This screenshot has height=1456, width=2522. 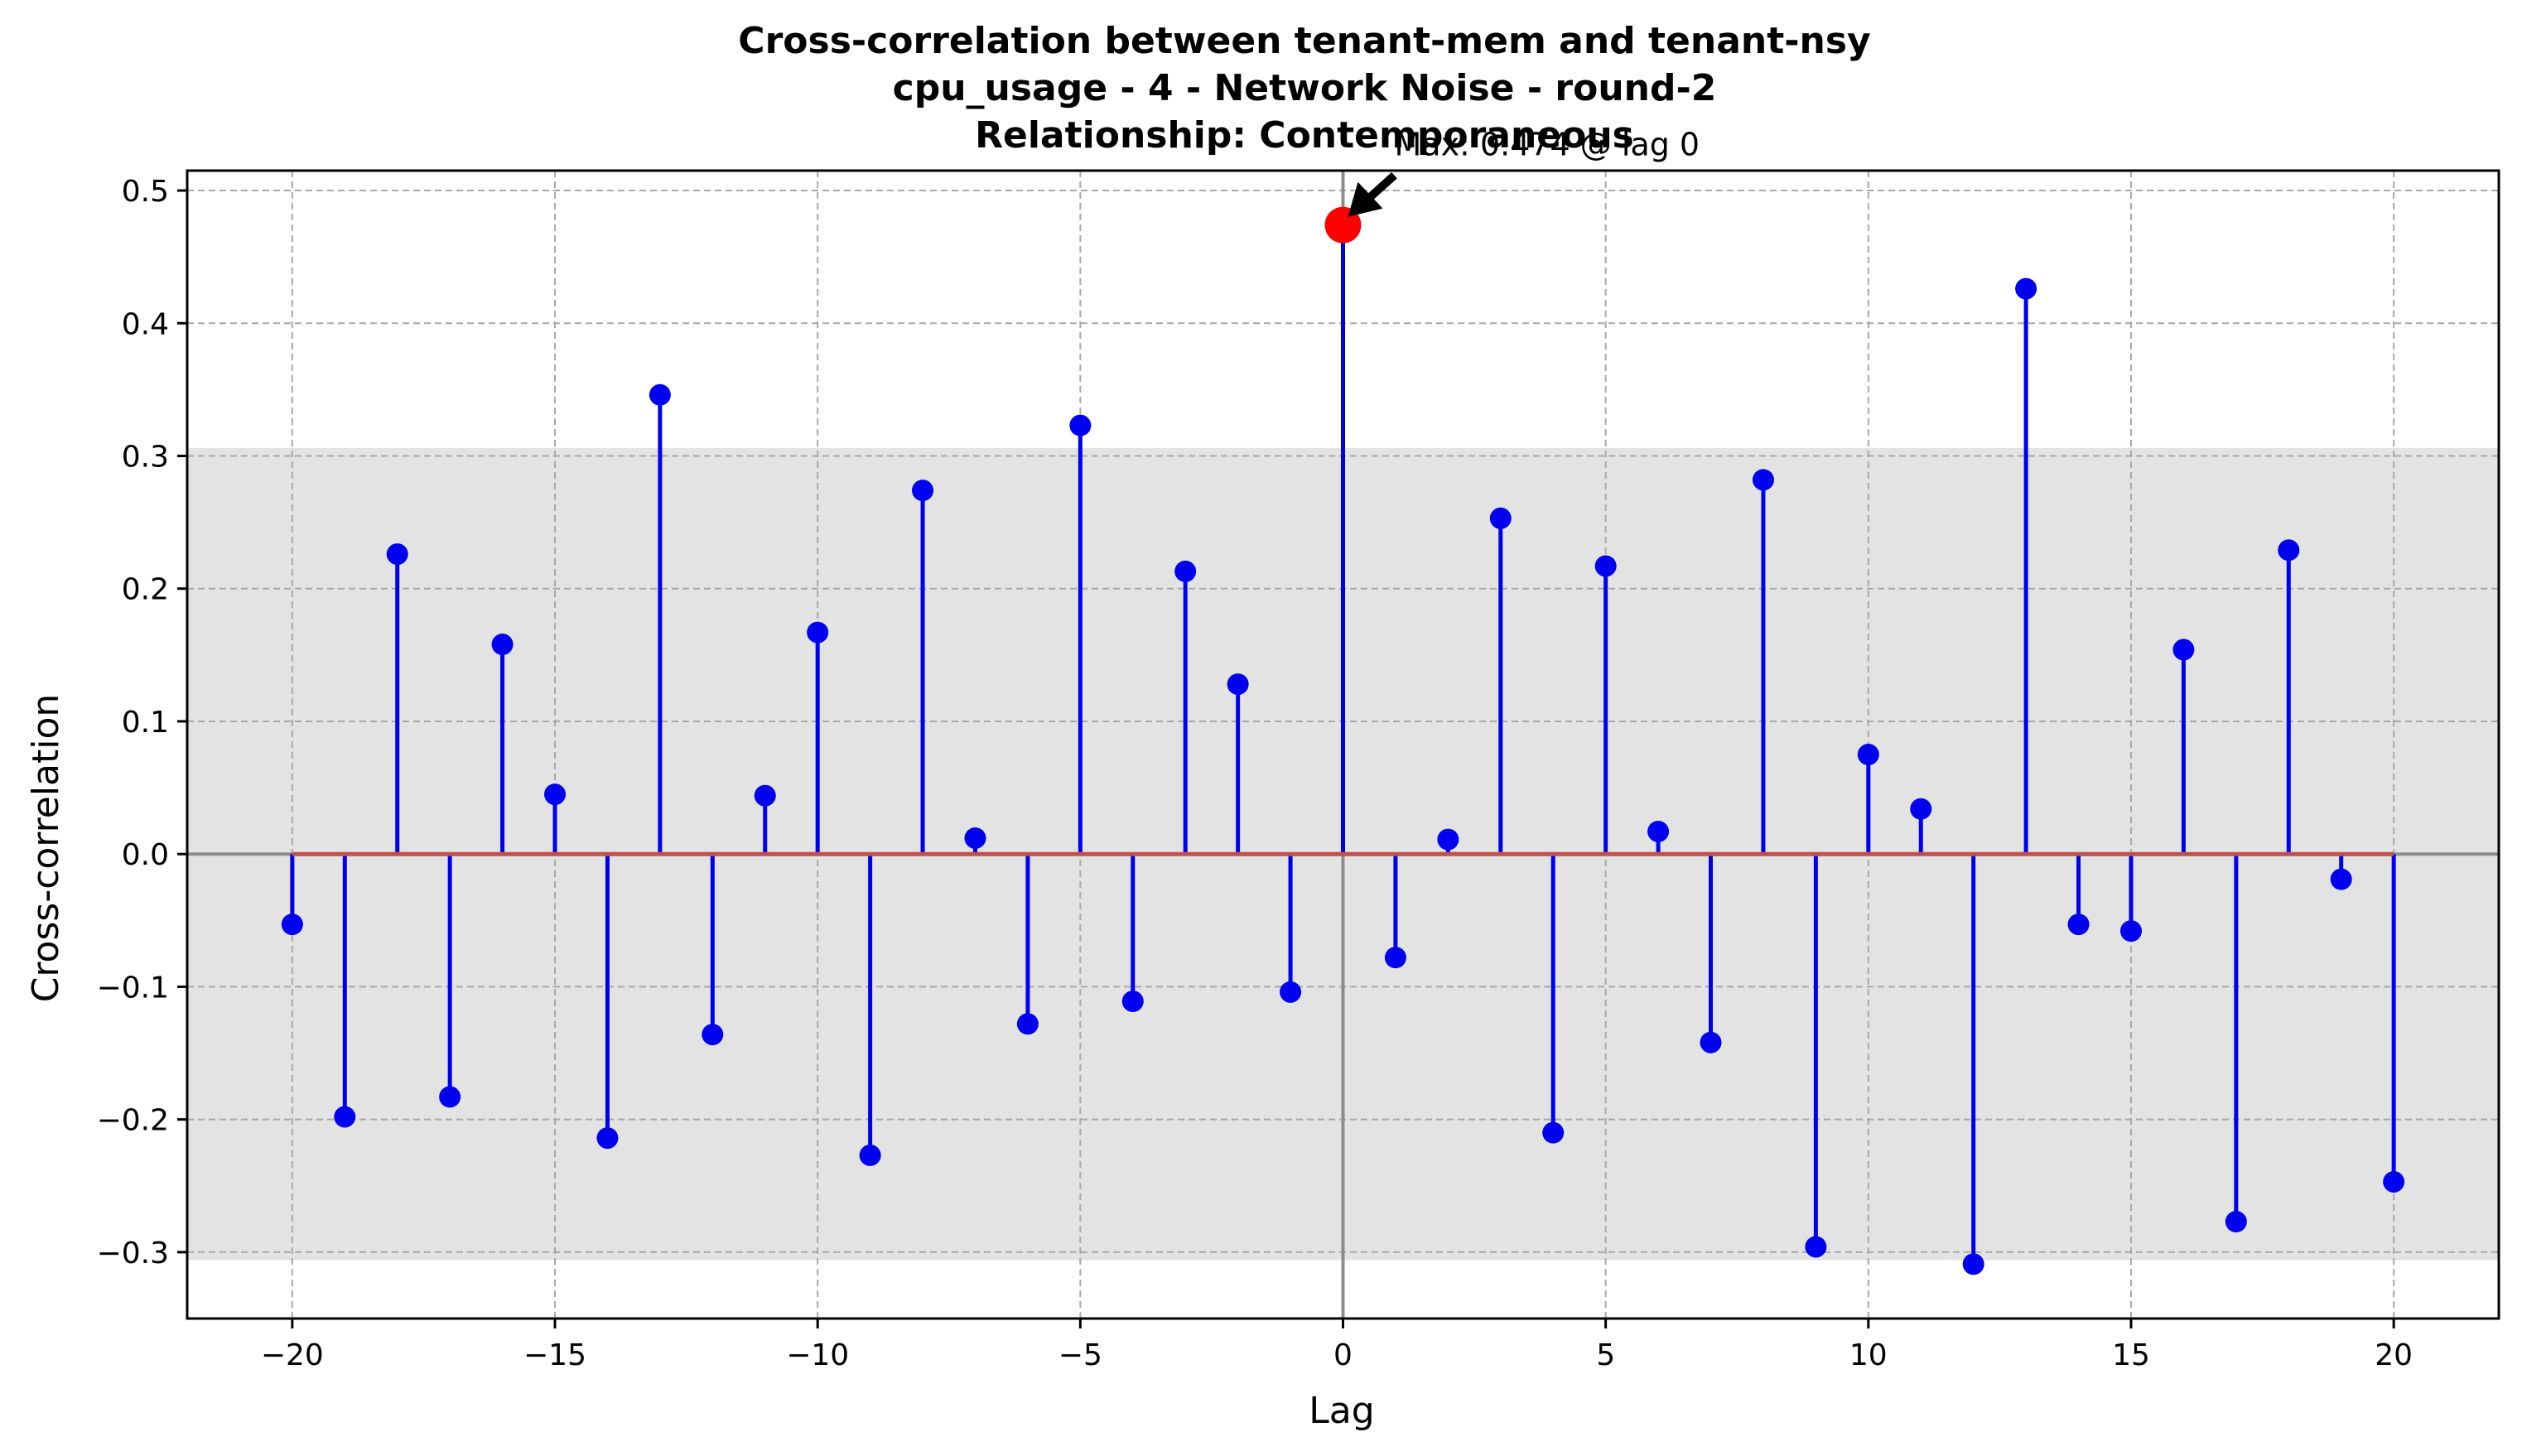 What do you see at coordinates (133, 988) in the screenshot?
I see `y-tick-label: −0.1` at bounding box center [133, 988].